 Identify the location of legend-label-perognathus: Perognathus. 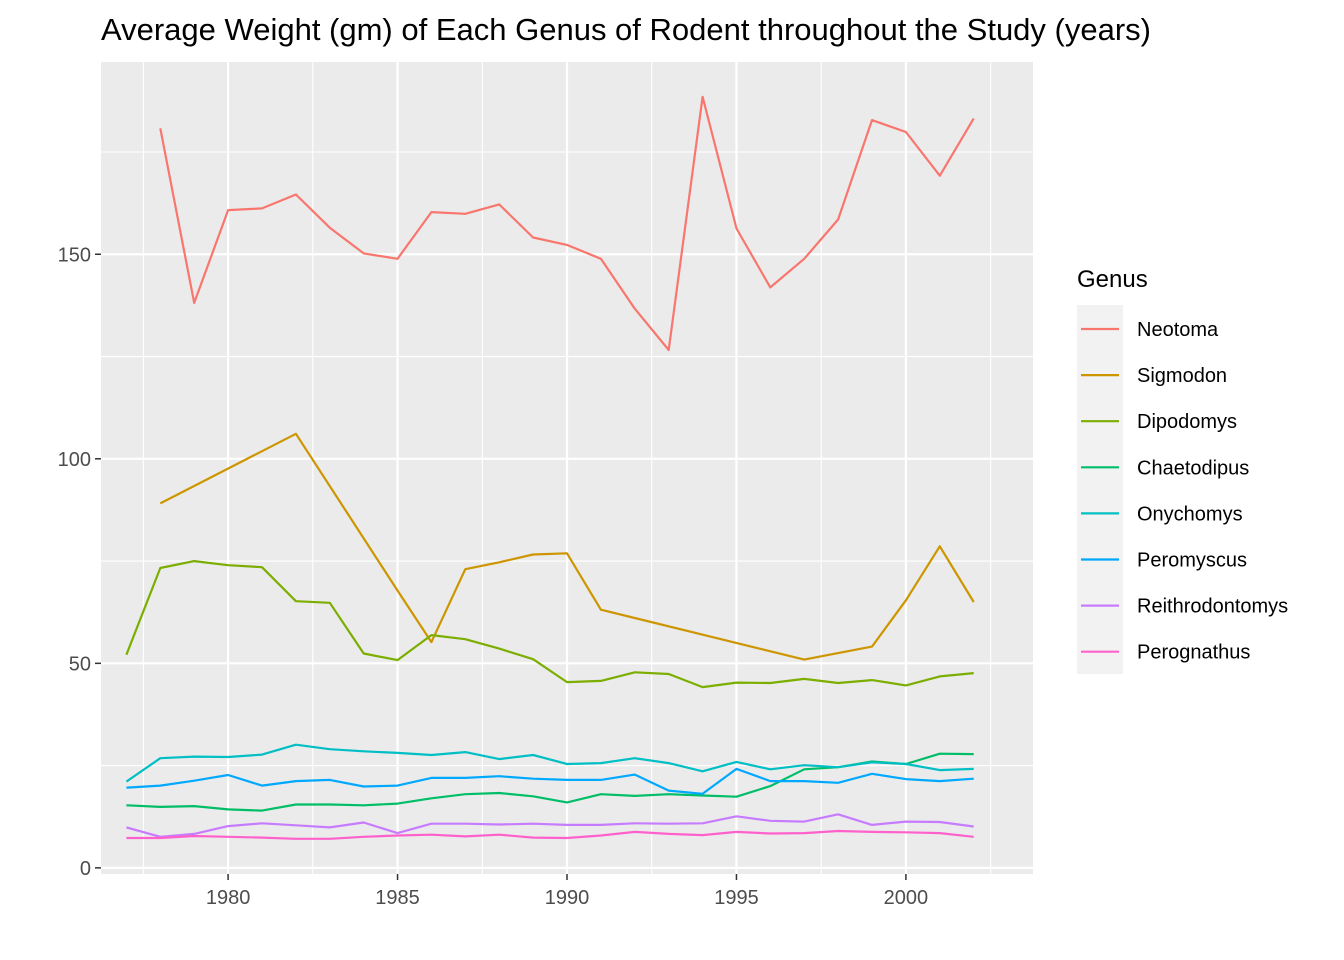
(1193, 653).